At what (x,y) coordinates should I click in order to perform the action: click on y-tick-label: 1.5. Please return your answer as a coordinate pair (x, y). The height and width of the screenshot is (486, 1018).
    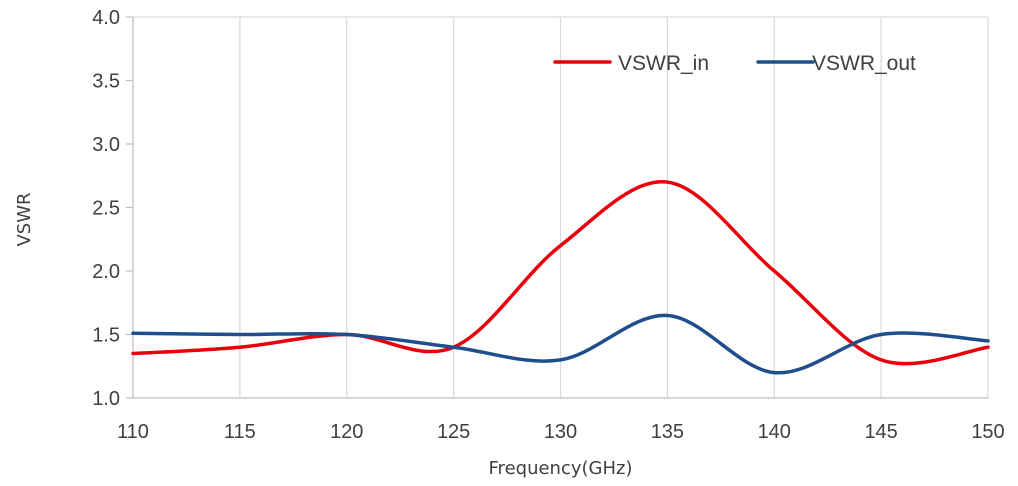
    Looking at the image, I should click on (106, 336).